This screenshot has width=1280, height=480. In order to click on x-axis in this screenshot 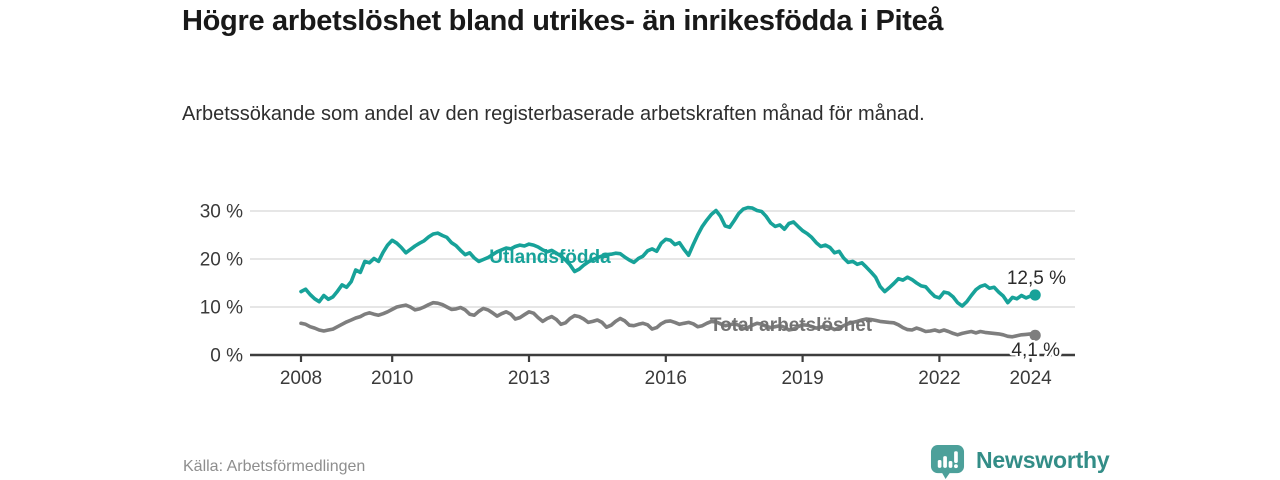, I will do `click(662, 357)`.